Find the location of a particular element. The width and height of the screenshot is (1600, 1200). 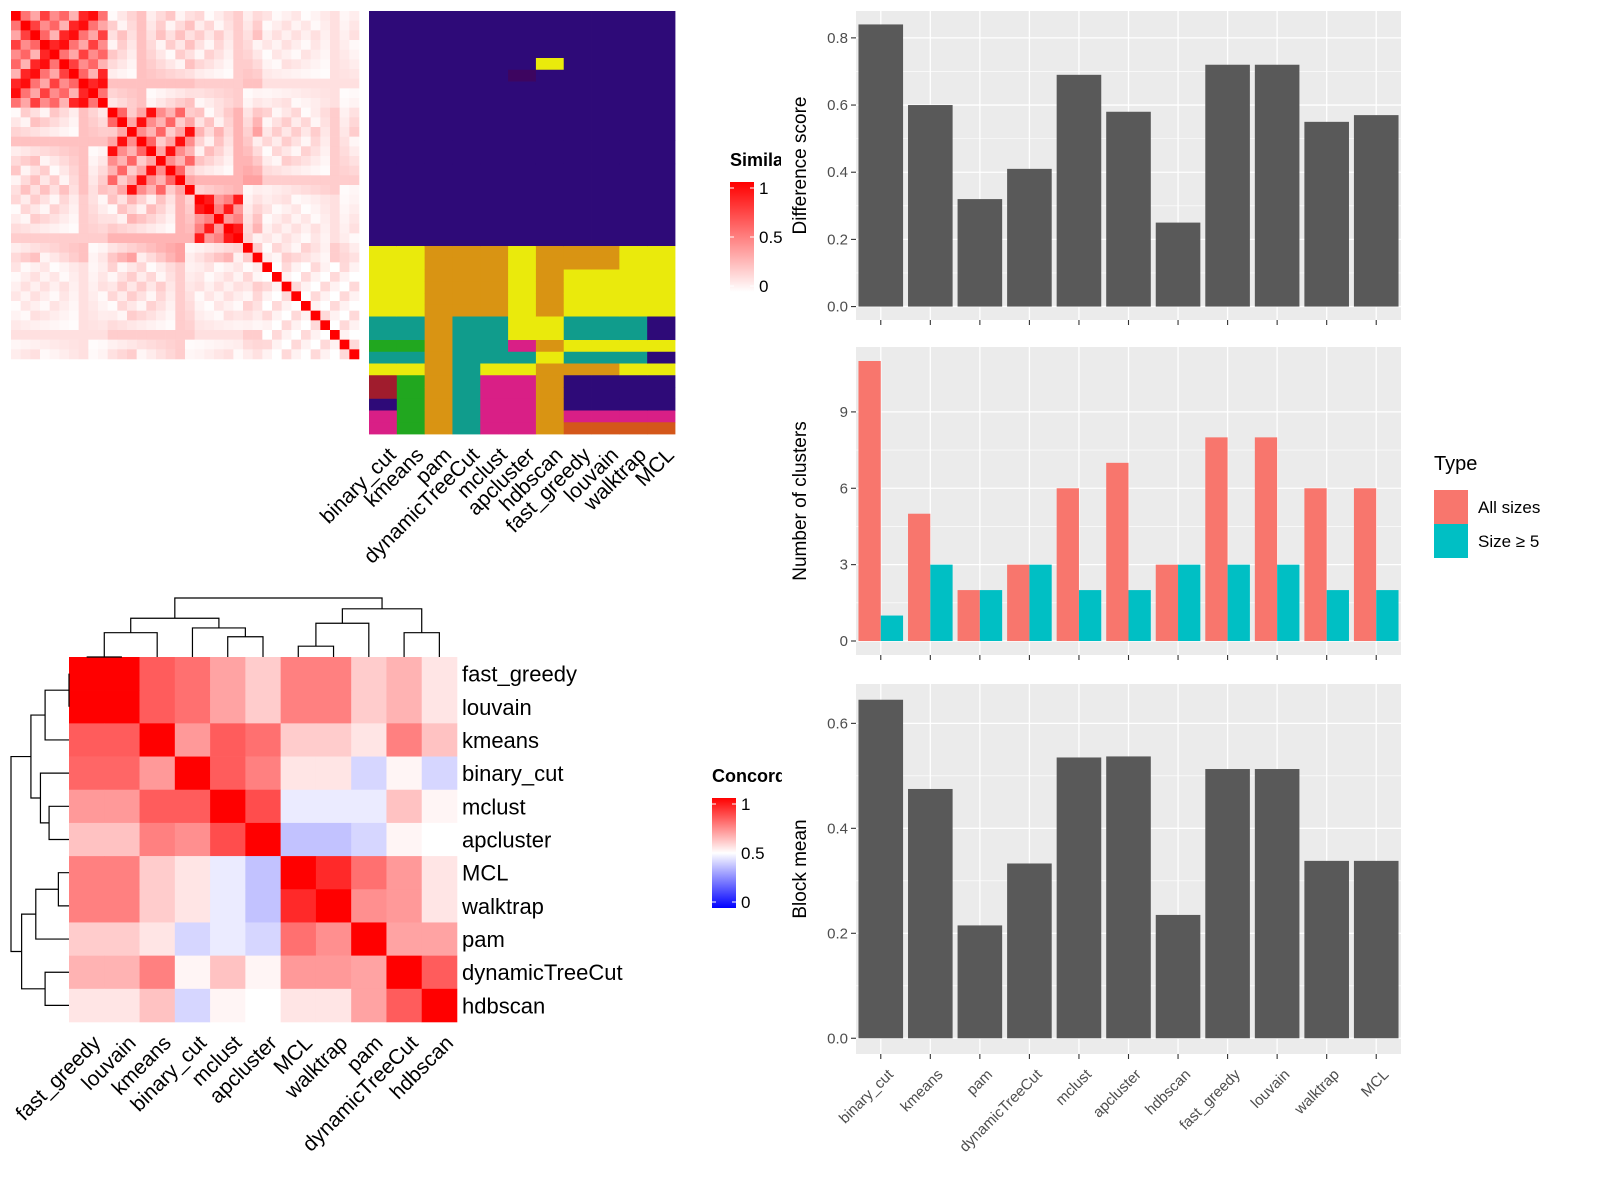

bar is located at coordinates (881, 165).